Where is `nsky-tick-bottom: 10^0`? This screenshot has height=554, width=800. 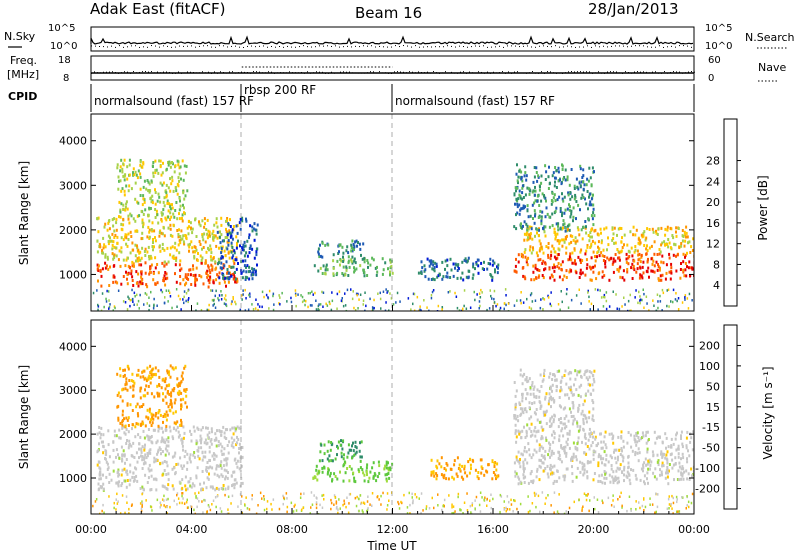
nsky-tick-bottom: 10^0 is located at coordinates (63, 46).